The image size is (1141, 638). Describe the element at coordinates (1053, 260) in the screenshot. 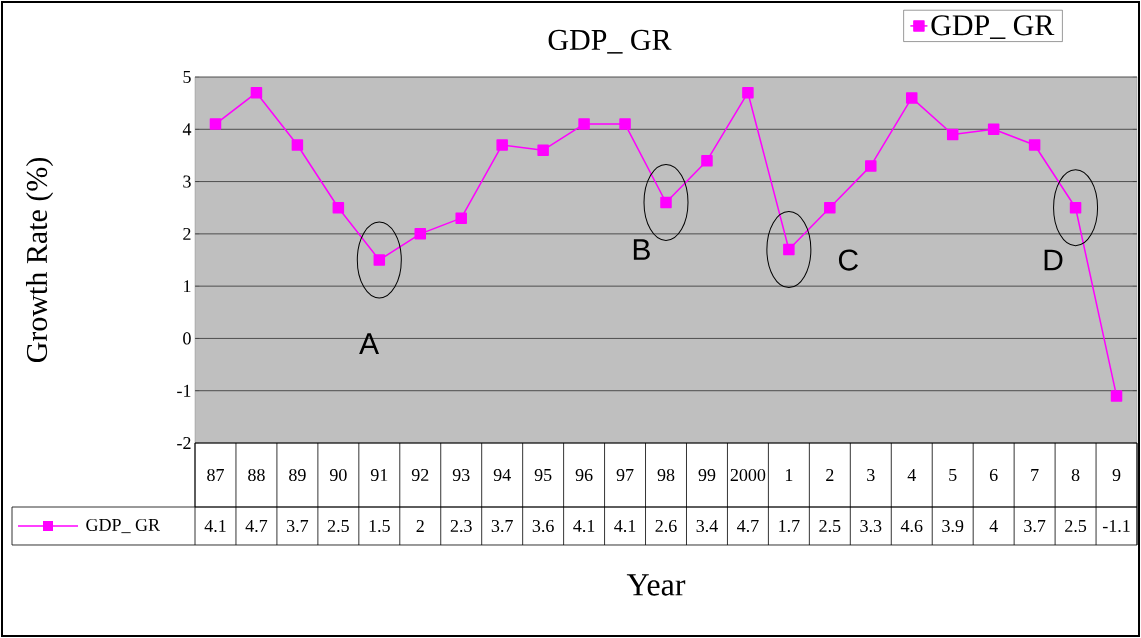

I see `annotation: D` at that location.